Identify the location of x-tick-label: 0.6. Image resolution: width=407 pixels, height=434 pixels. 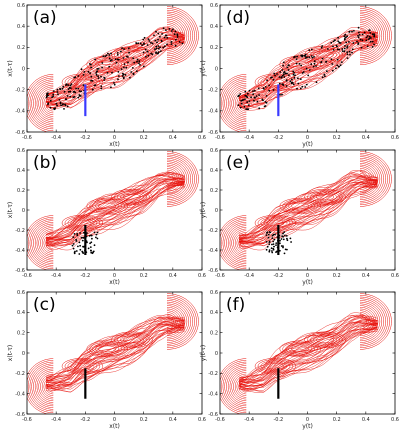
(395, 420).